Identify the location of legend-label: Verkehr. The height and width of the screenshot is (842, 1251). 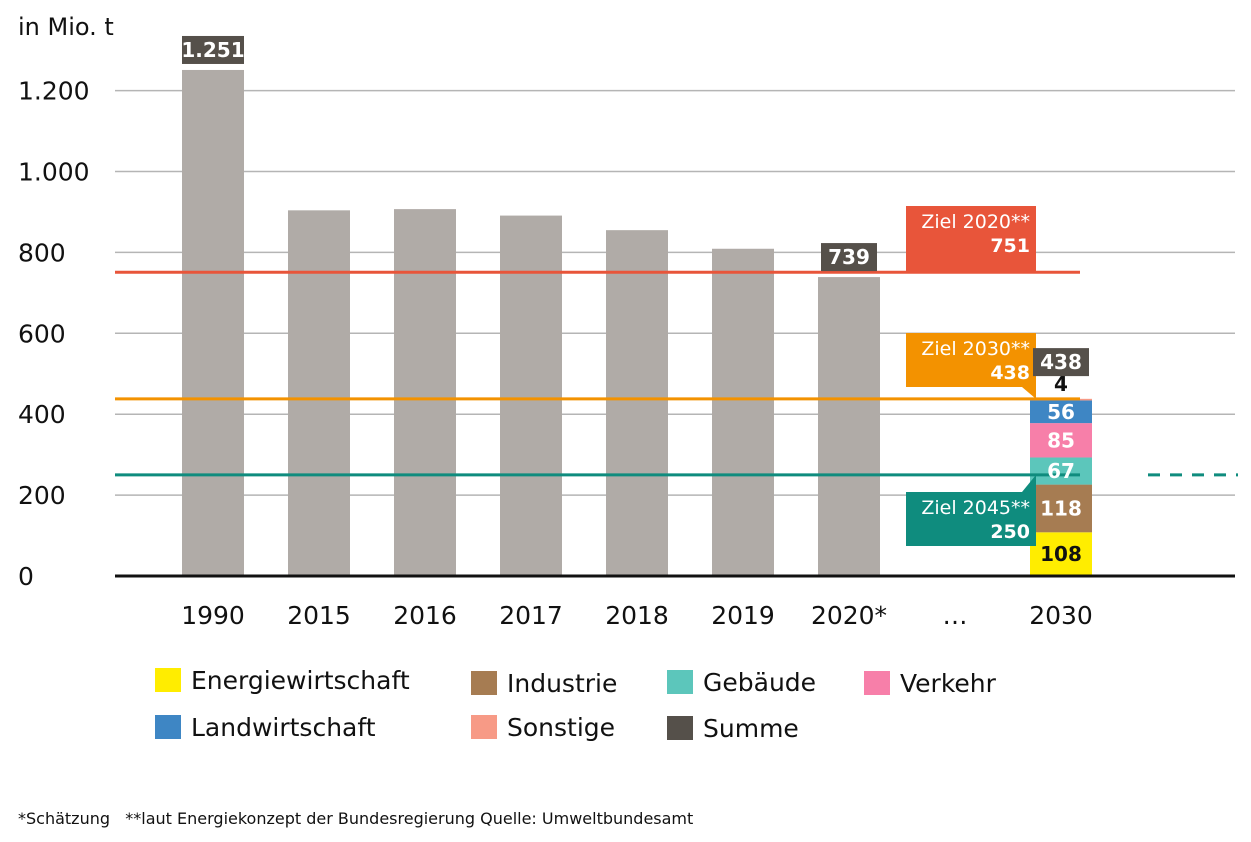
(948, 683).